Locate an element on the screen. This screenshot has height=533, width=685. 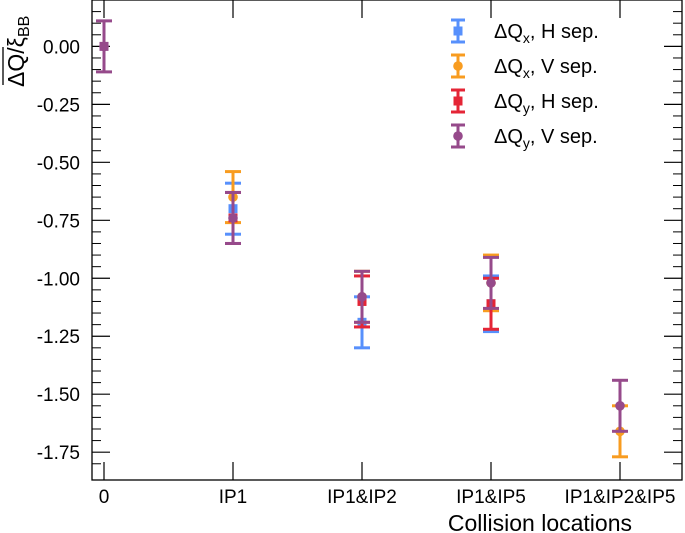
legend-item-4: ΔQy, V sep. is located at coordinates (524, 137).